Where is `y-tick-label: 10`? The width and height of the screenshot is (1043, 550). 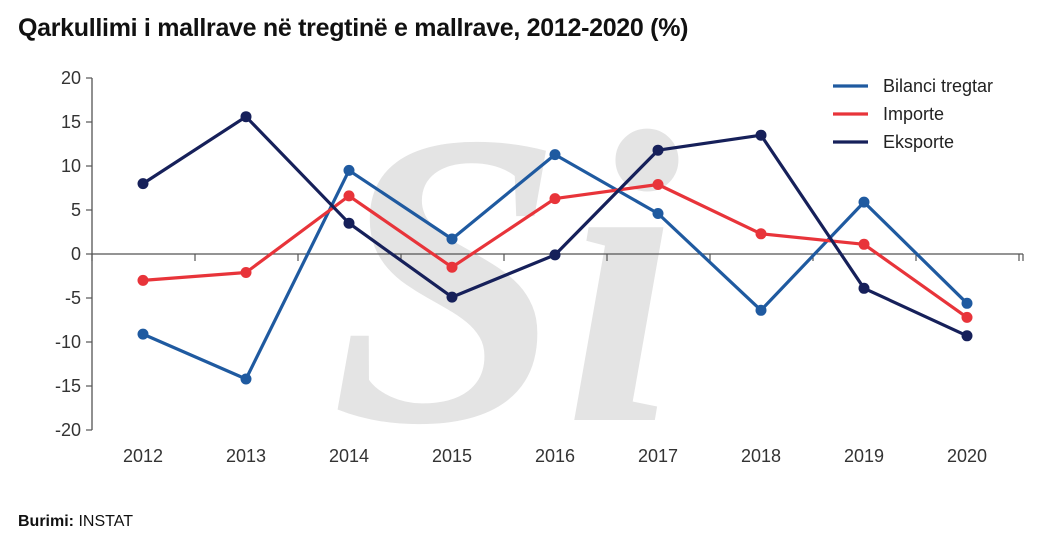
y-tick-label: 10 is located at coordinates (71, 166).